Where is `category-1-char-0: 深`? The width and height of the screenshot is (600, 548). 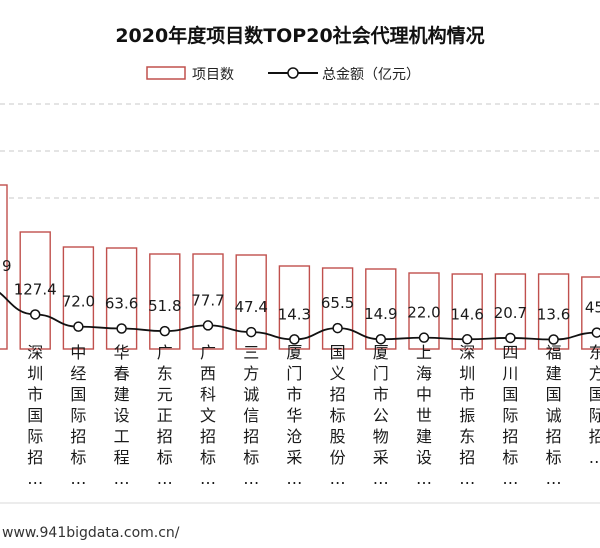 category-1-char-0: 深 is located at coordinates (35, 352).